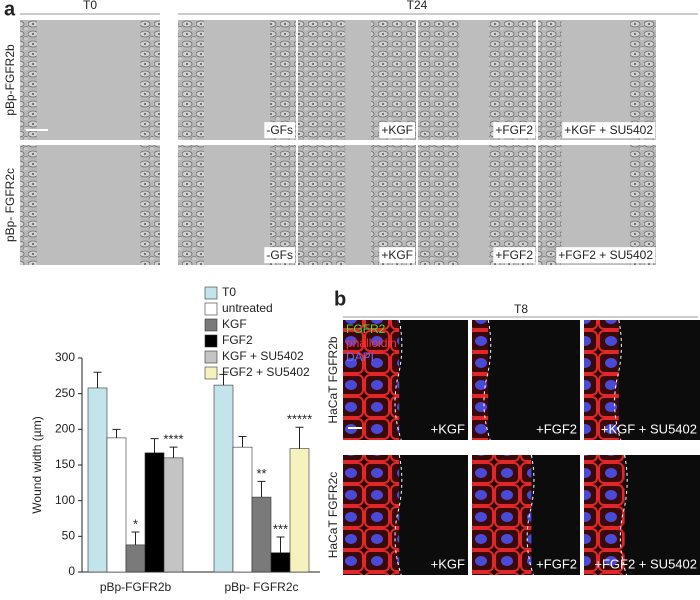 Image resolution: width=700 pixels, height=600 pixels. What do you see at coordinates (263, 356) in the screenshot?
I see `legend-label: KGF + SU5402` at bounding box center [263, 356].